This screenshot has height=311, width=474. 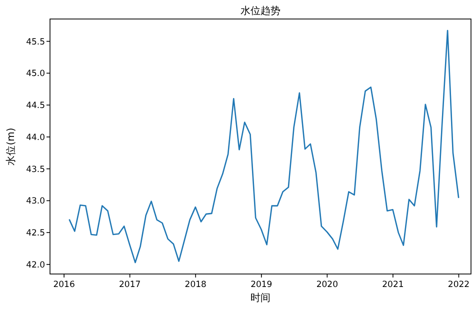 What do you see at coordinates (35, 74) in the screenshot?
I see `y-tick-label: 45.0` at bounding box center [35, 74].